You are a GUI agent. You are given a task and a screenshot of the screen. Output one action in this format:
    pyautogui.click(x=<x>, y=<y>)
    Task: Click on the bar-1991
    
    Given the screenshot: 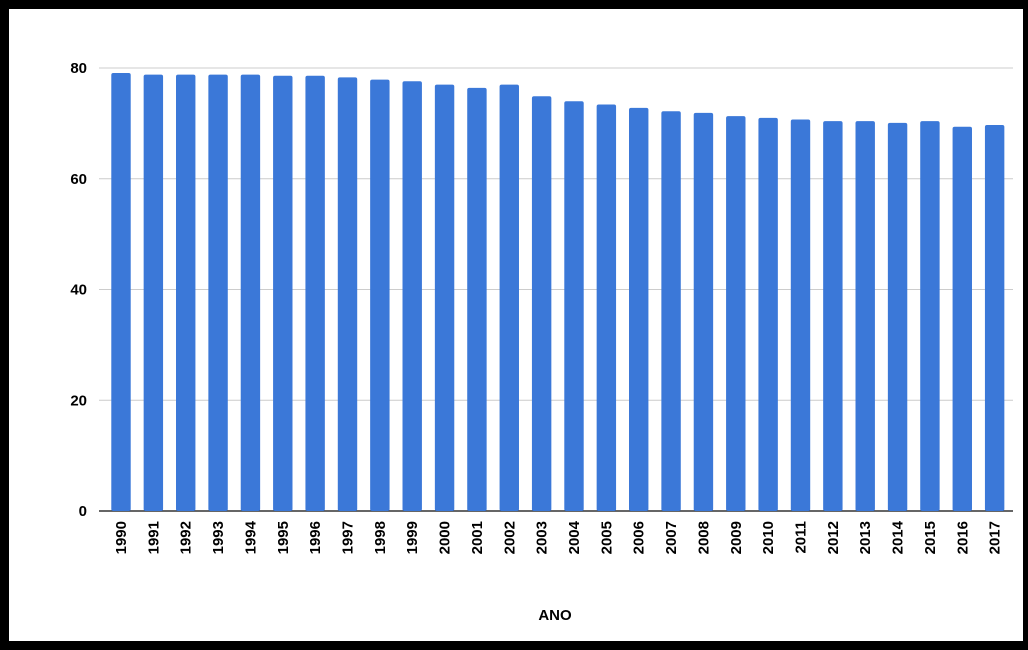 What is the action you would take?
    pyautogui.click(x=153, y=293)
    